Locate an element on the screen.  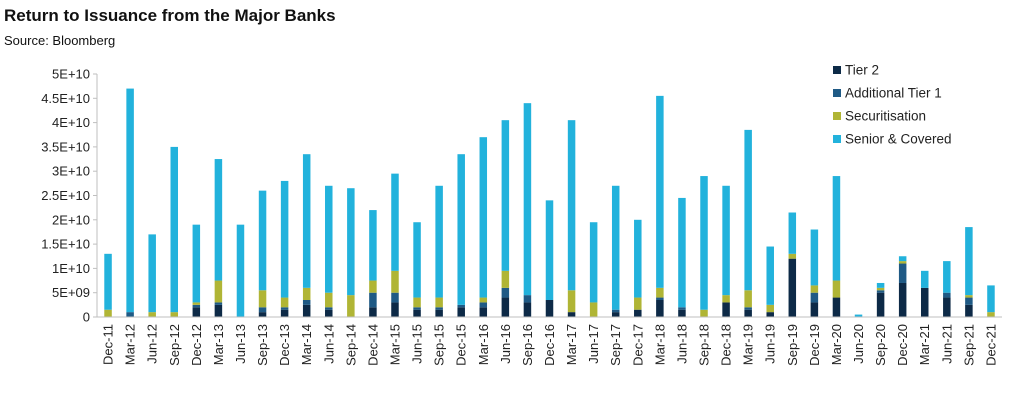
x-tick-label: Mar-17 is located at coordinates (571, 344).